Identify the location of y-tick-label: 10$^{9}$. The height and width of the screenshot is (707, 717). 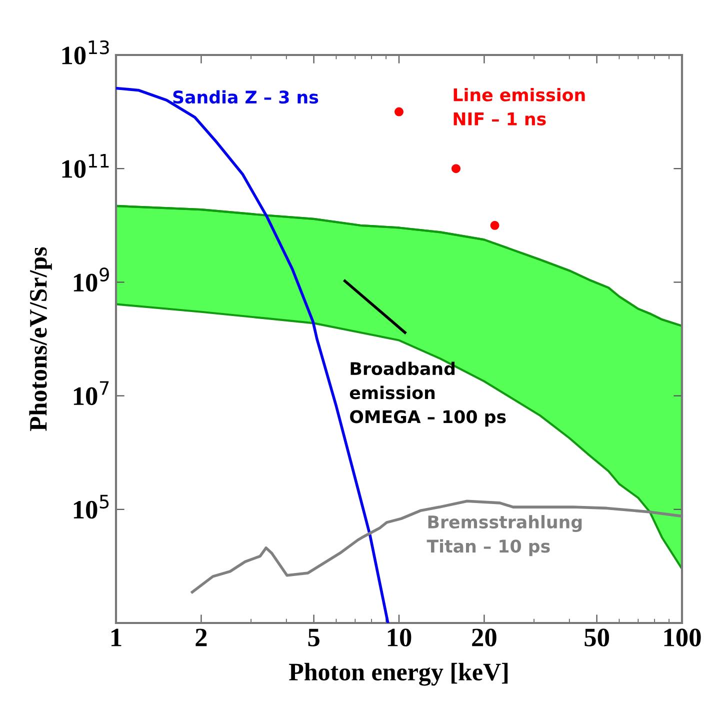
(91, 280).